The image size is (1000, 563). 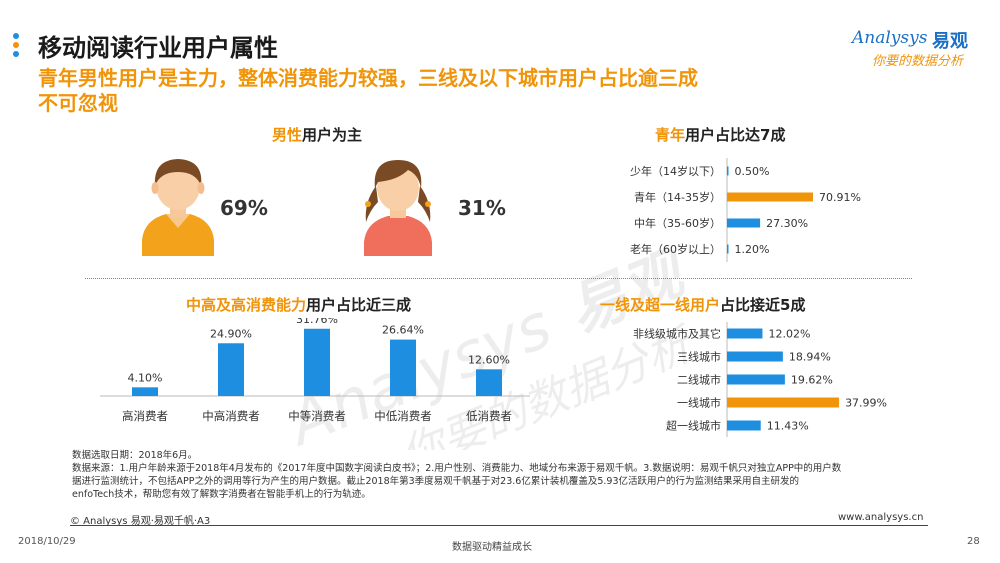 What do you see at coordinates (489, 359) in the screenshot?
I see `consumption-value-label: 12.60%` at bounding box center [489, 359].